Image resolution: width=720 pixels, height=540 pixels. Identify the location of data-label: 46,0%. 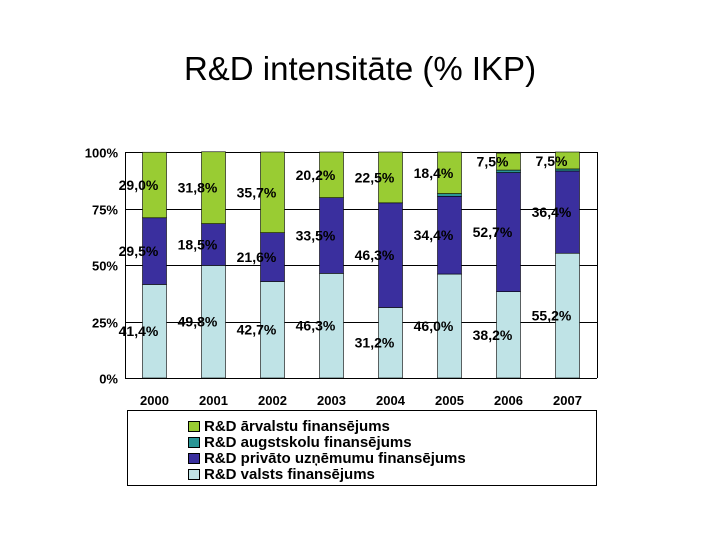
(434, 326).